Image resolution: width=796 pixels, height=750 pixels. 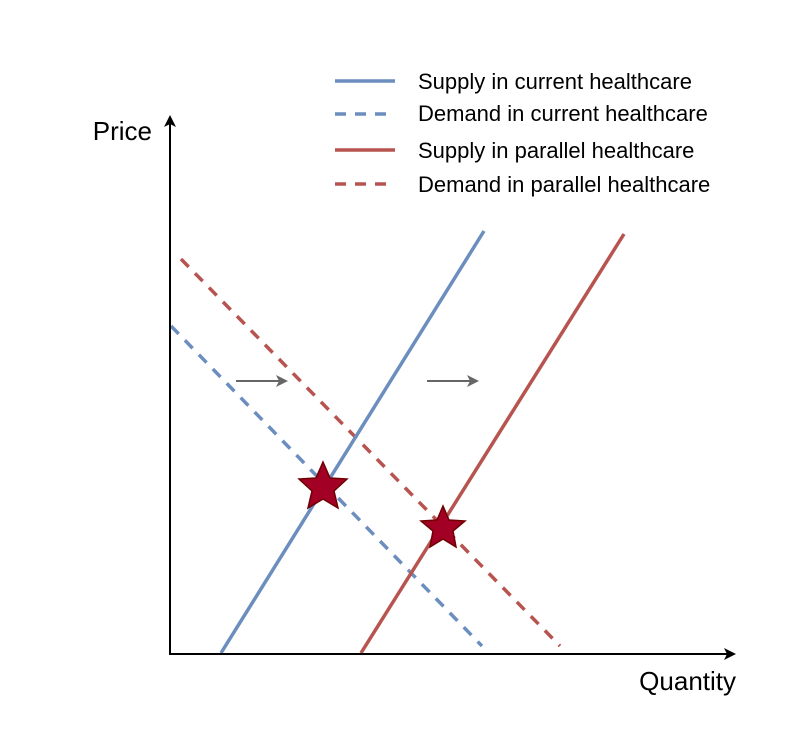 What do you see at coordinates (323, 485) in the screenshot?
I see `equilibrium-star-current` at bounding box center [323, 485].